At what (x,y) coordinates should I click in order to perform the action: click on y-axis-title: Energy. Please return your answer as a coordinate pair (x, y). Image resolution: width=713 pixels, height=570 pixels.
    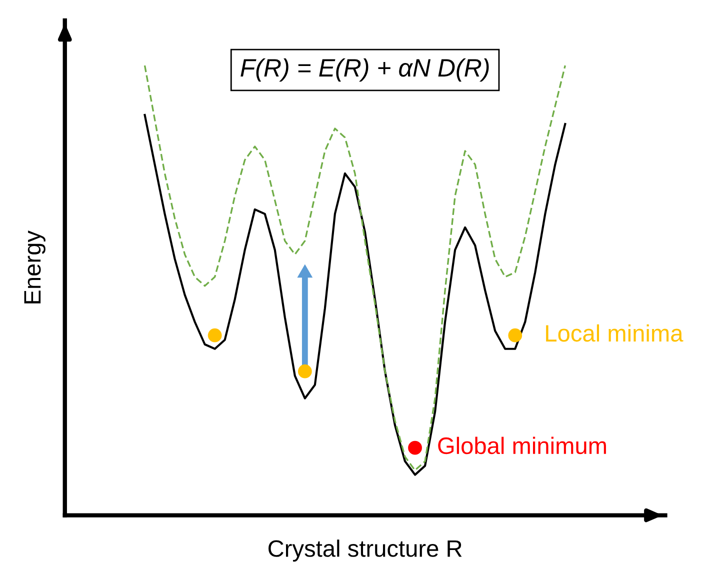
    Looking at the image, I should click on (35, 267).